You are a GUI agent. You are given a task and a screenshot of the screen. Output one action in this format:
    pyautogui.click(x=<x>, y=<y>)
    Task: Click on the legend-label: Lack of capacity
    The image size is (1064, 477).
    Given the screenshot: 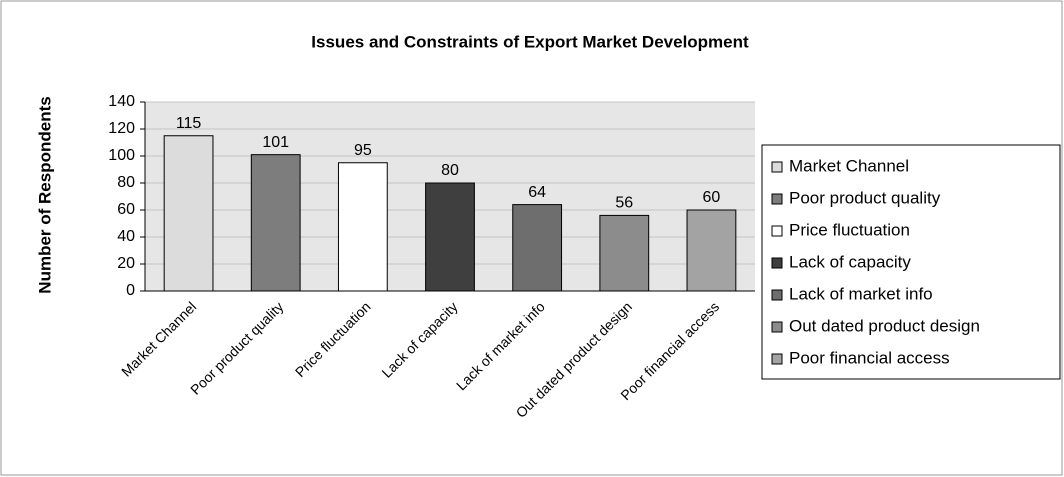 What is the action you would take?
    pyautogui.click(x=850, y=261)
    